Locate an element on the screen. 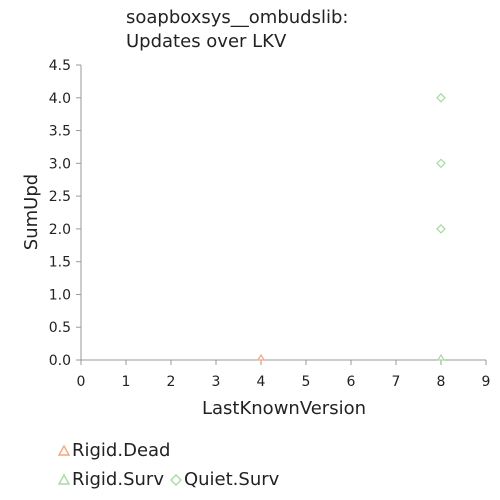 This screenshot has width=500, height=500. x-tick-label: 2 is located at coordinates (171, 382).